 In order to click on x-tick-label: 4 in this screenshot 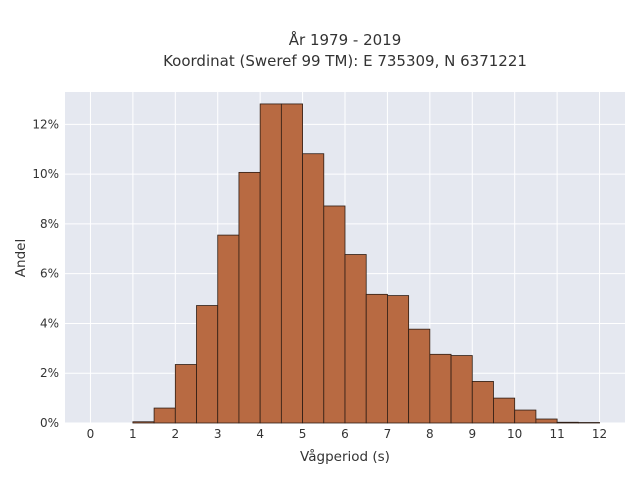, I will do `click(260, 434)`.